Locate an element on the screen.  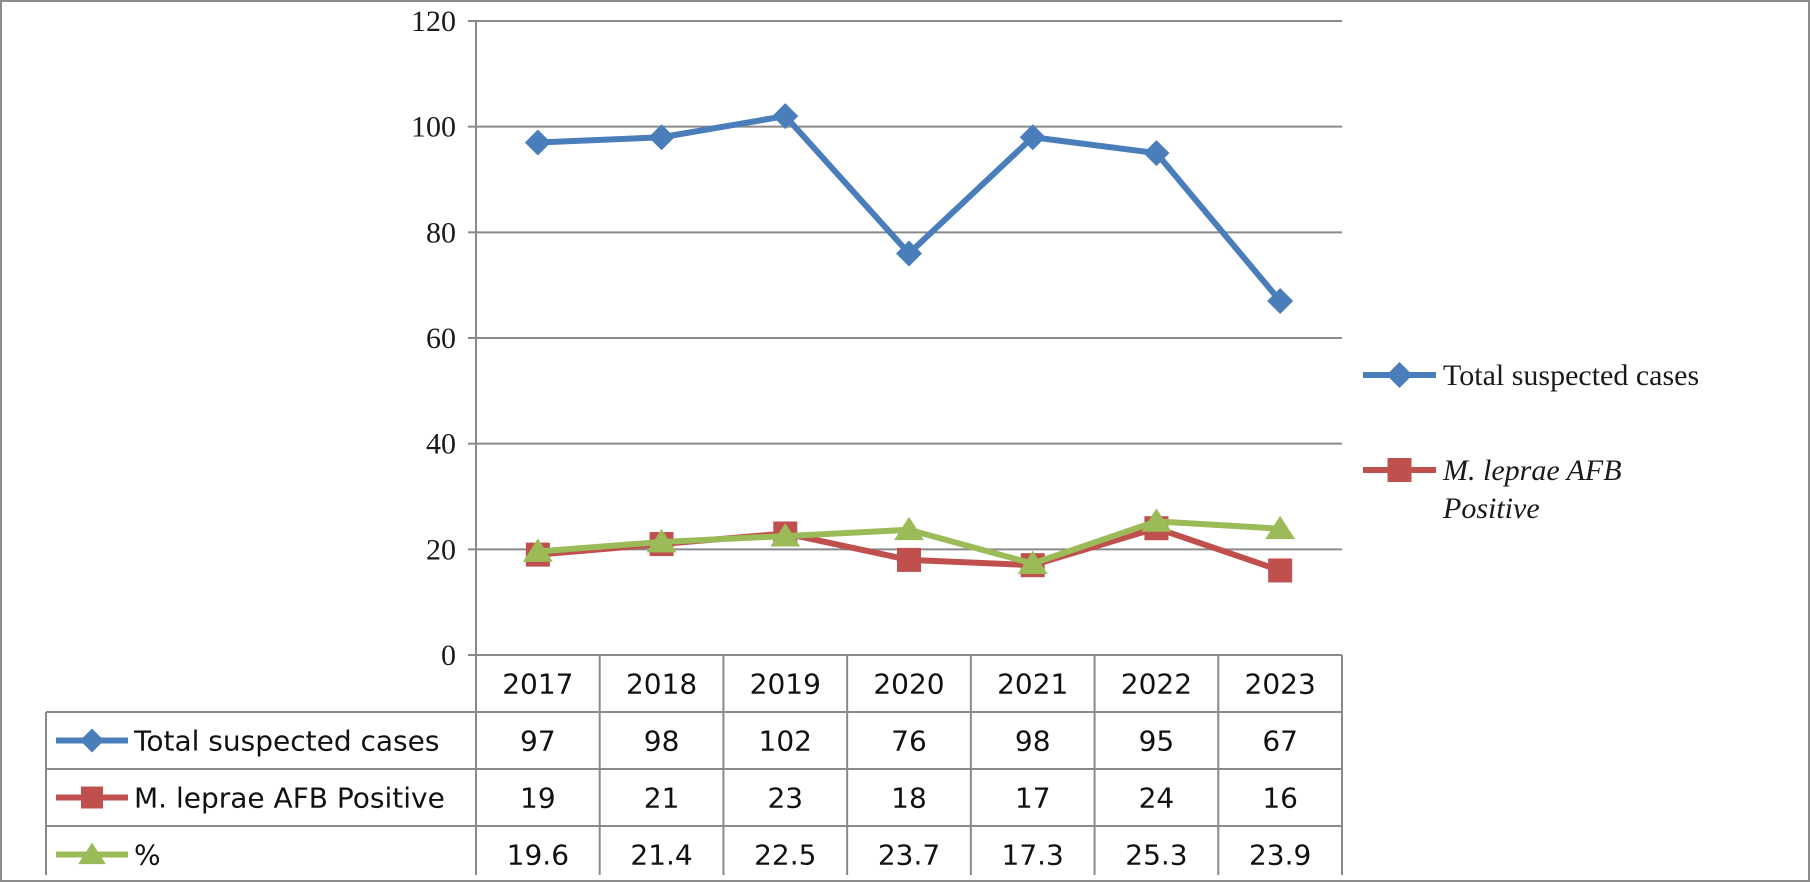
table-cell: 19.6 is located at coordinates (538, 855).